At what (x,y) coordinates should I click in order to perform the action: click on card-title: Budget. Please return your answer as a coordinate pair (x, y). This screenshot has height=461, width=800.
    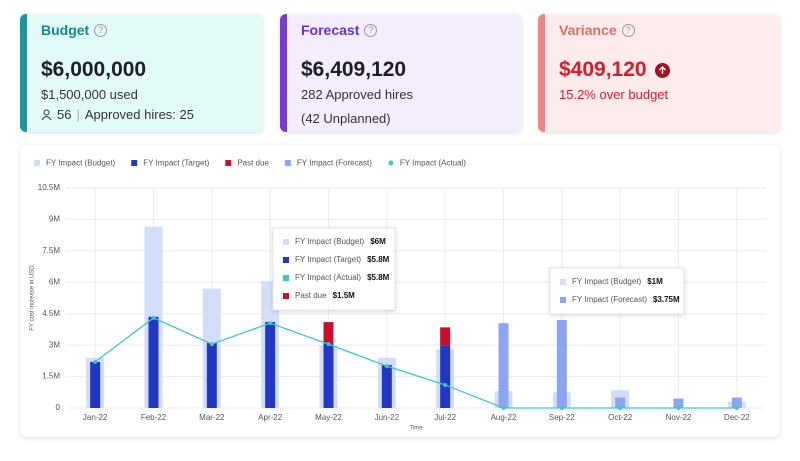
    Looking at the image, I should click on (65, 30).